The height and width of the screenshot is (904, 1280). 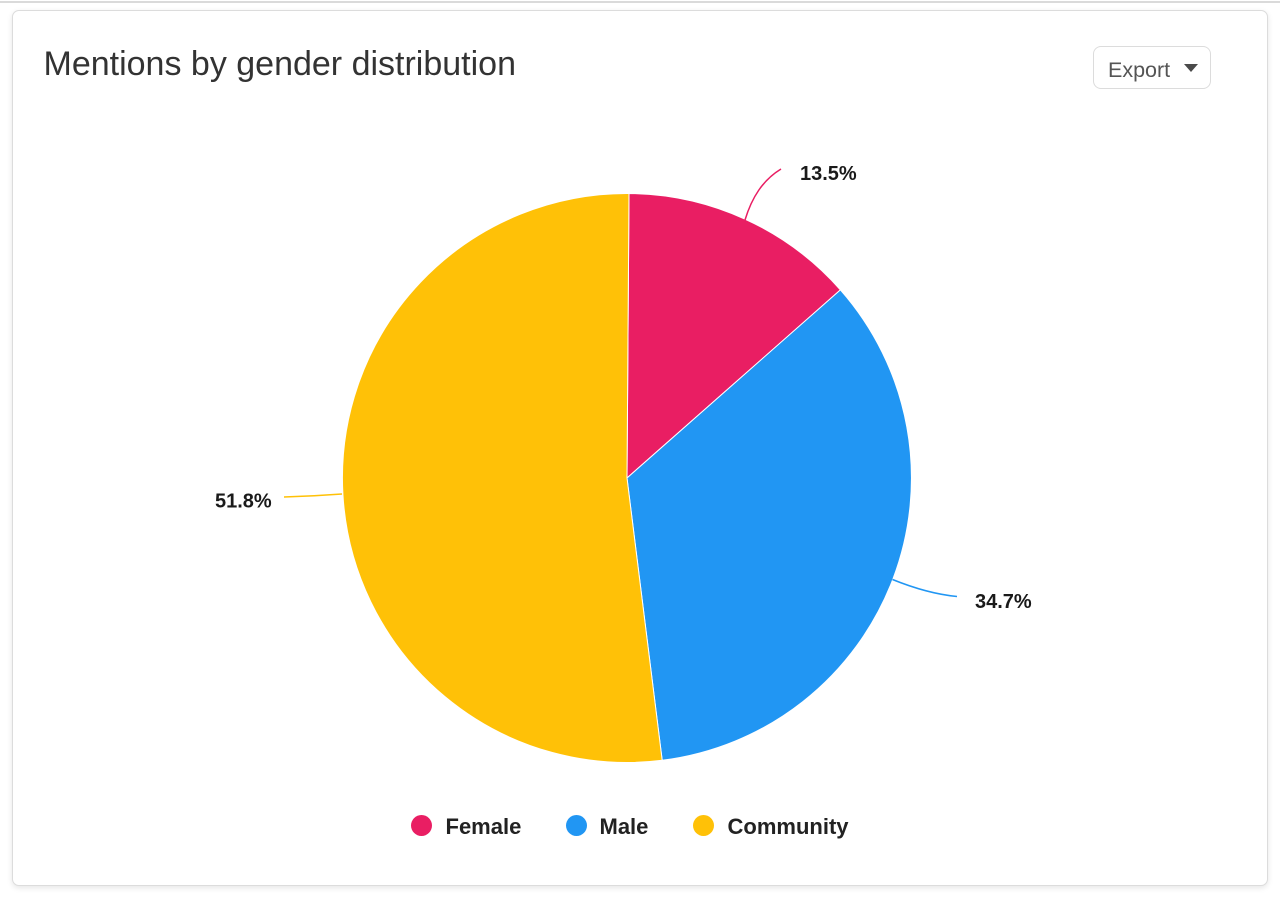 I want to click on svg-text: 13.5%, so click(x=828, y=174).